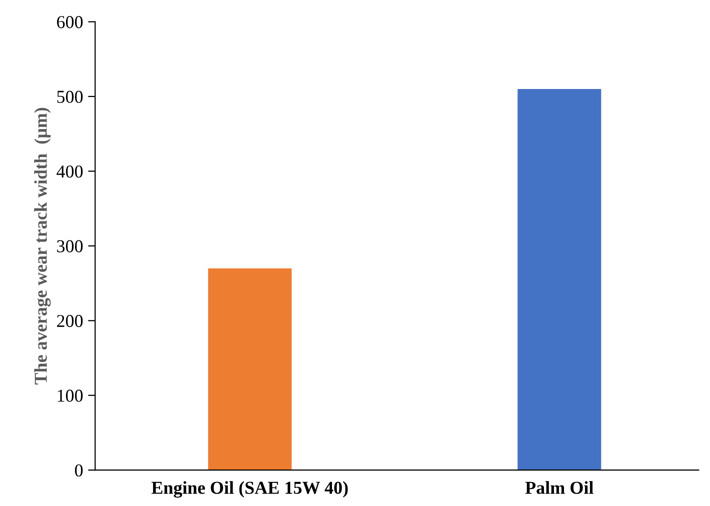  Describe the element at coordinates (70, 396) in the screenshot. I see `y-tick-label: 100` at that location.